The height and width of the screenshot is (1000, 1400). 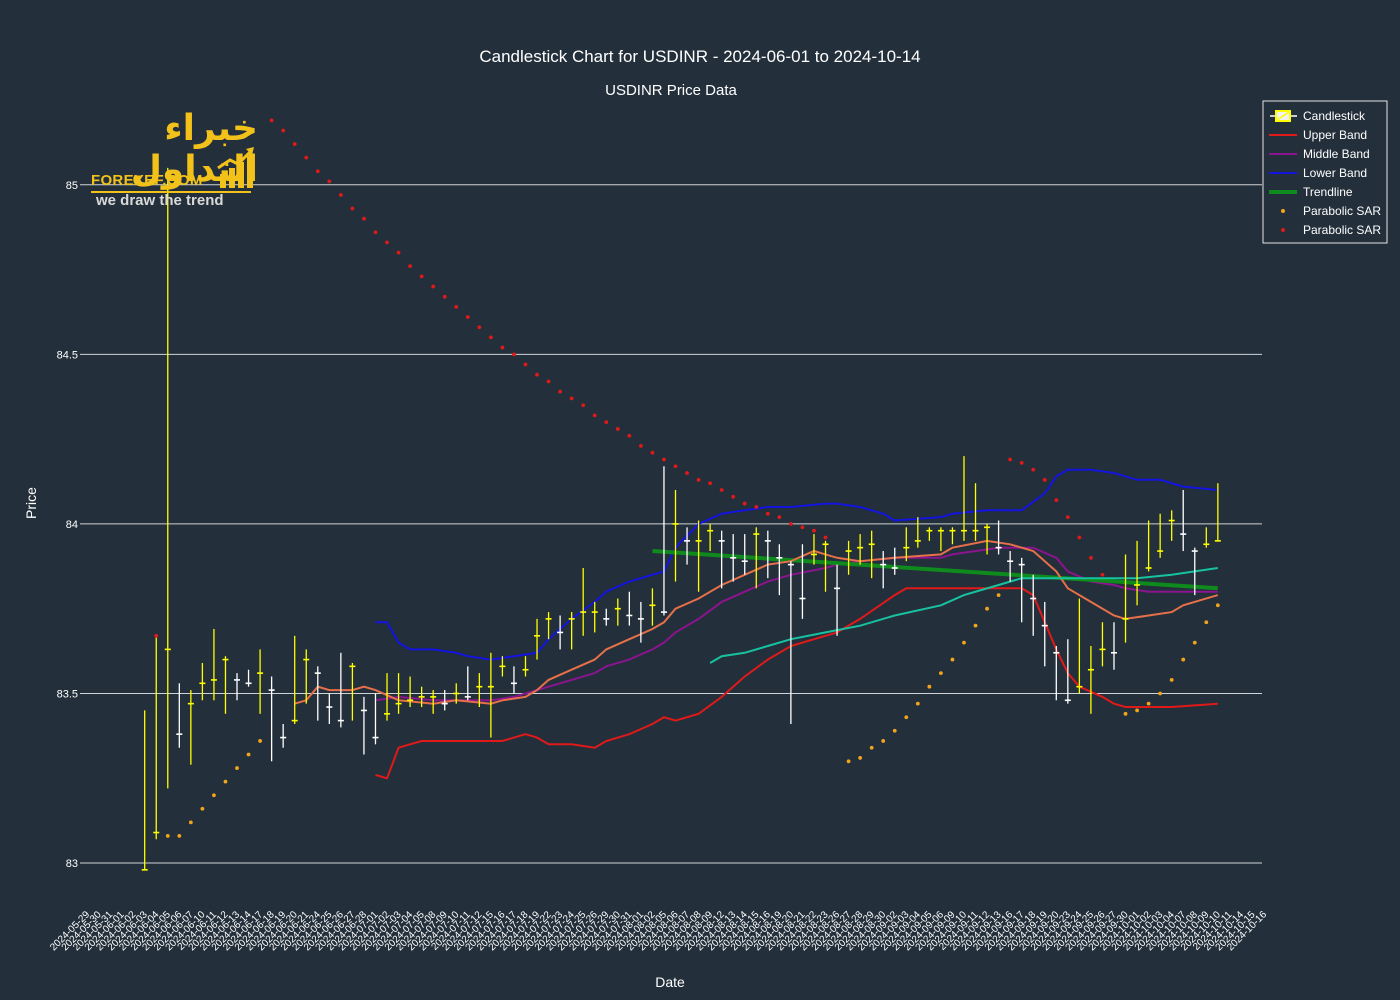 What do you see at coordinates (1318, 173) in the screenshot?
I see `legend-item: Lower Band` at bounding box center [1318, 173].